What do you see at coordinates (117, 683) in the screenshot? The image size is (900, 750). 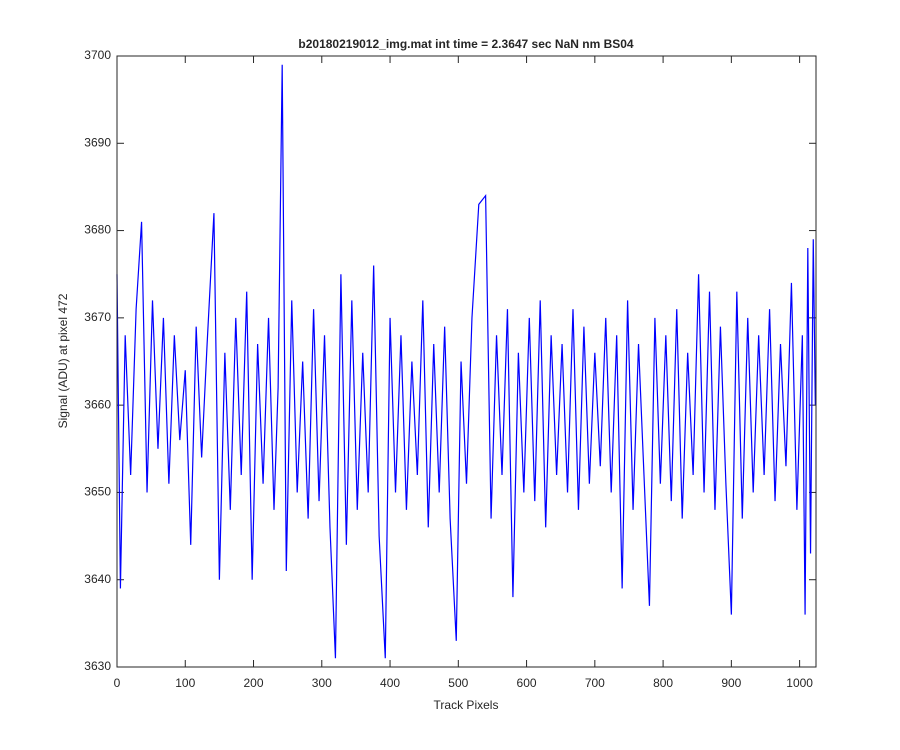 I see `x-tick-label: 0` at bounding box center [117, 683].